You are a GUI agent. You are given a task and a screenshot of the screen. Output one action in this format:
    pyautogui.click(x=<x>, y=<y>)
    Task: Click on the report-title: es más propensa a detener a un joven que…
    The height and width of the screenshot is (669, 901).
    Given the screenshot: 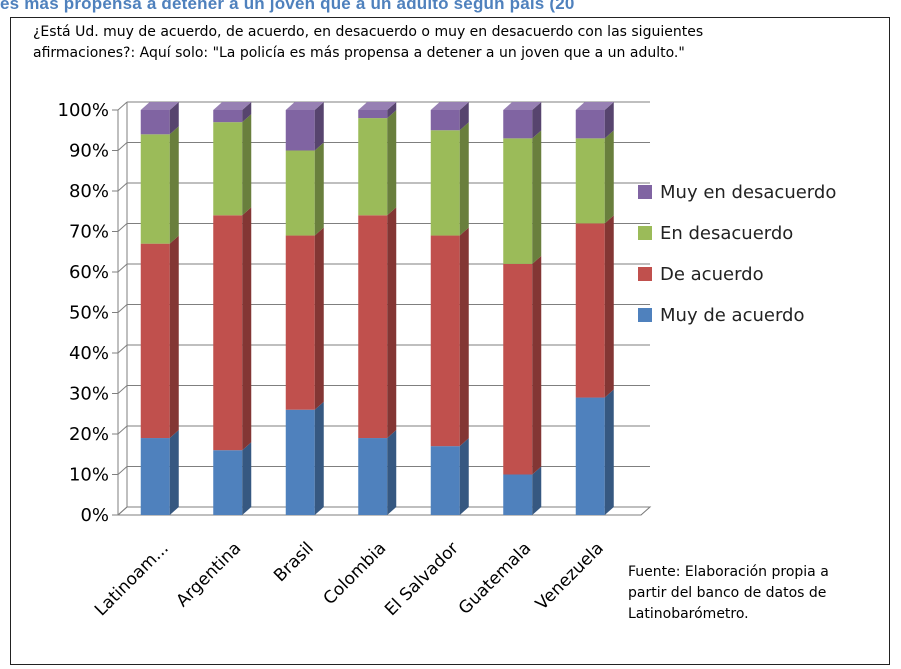 What is the action you would take?
    pyautogui.click(x=287, y=6)
    